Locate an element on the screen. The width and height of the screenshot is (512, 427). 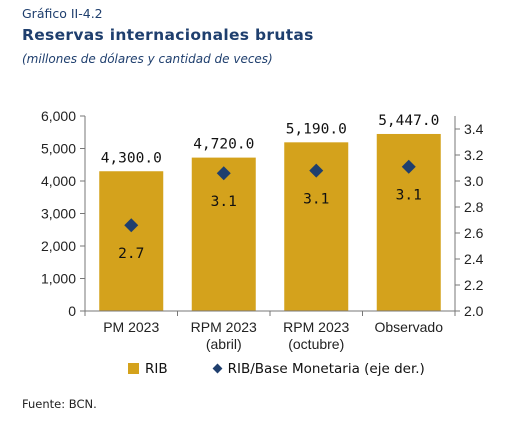
bar-value-label: 4,720.0 is located at coordinates (223, 145).